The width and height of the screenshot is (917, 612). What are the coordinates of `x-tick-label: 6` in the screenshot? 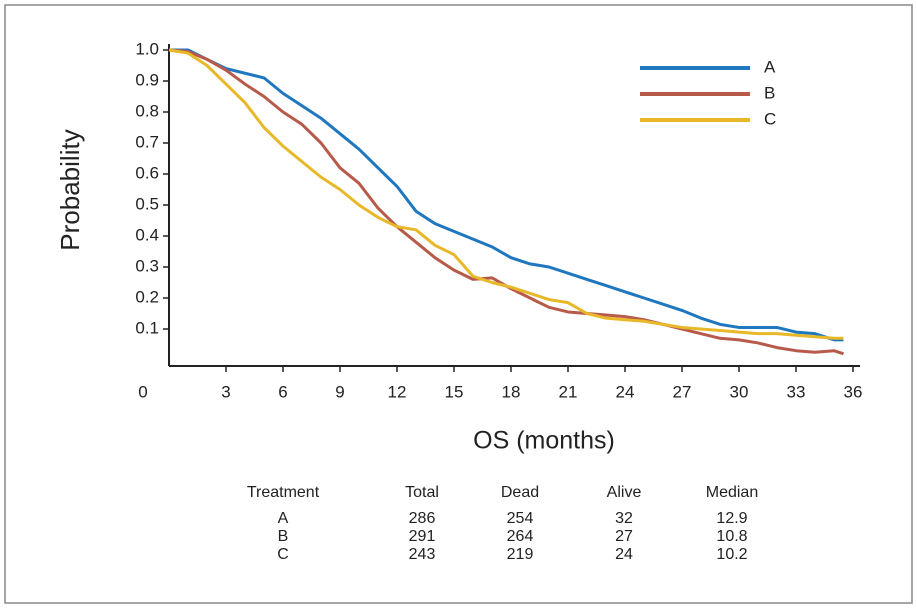 It's located at (282, 391).